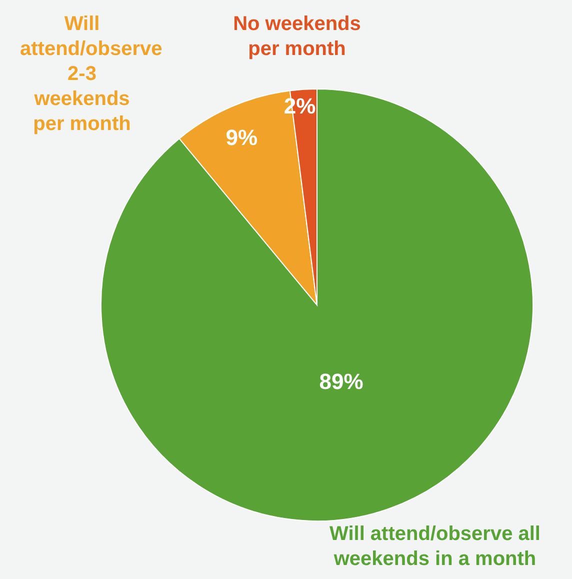 The image size is (572, 579). I want to click on slice-label: Will attend/observe 2-3 weekends per month, so click(91, 74).